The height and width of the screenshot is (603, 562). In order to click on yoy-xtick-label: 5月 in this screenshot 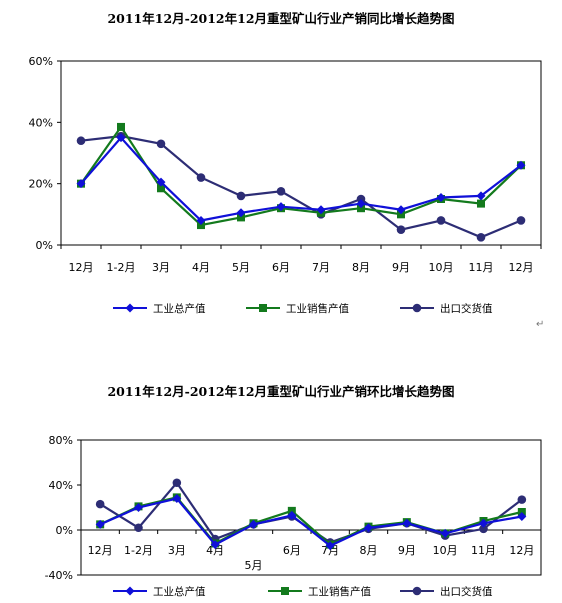, I will do `click(241, 267)`.